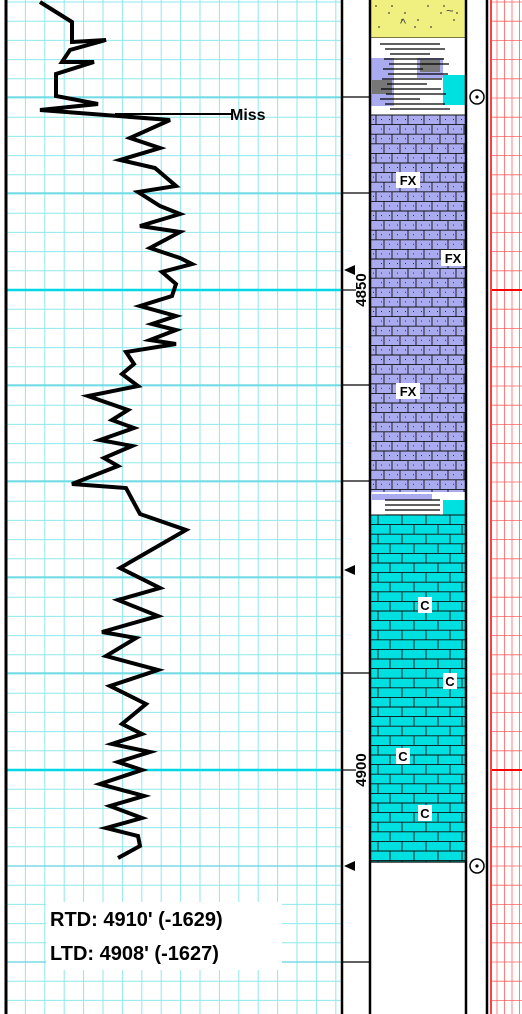 This screenshot has width=522, height=1014. I want to click on symbol-fx-1: FX, so click(408, 180).